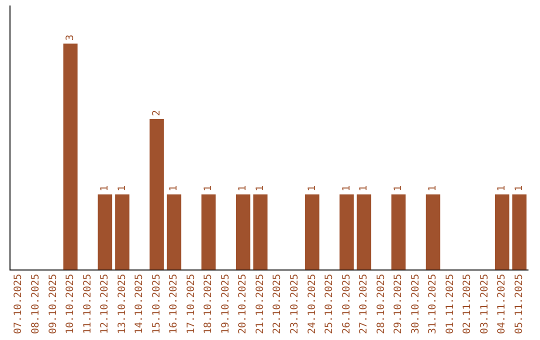 Image resolution: width=540 pixels, height=340 pixels. I want to click on x-tick-label: 09.10.2025, so click(53, 304).